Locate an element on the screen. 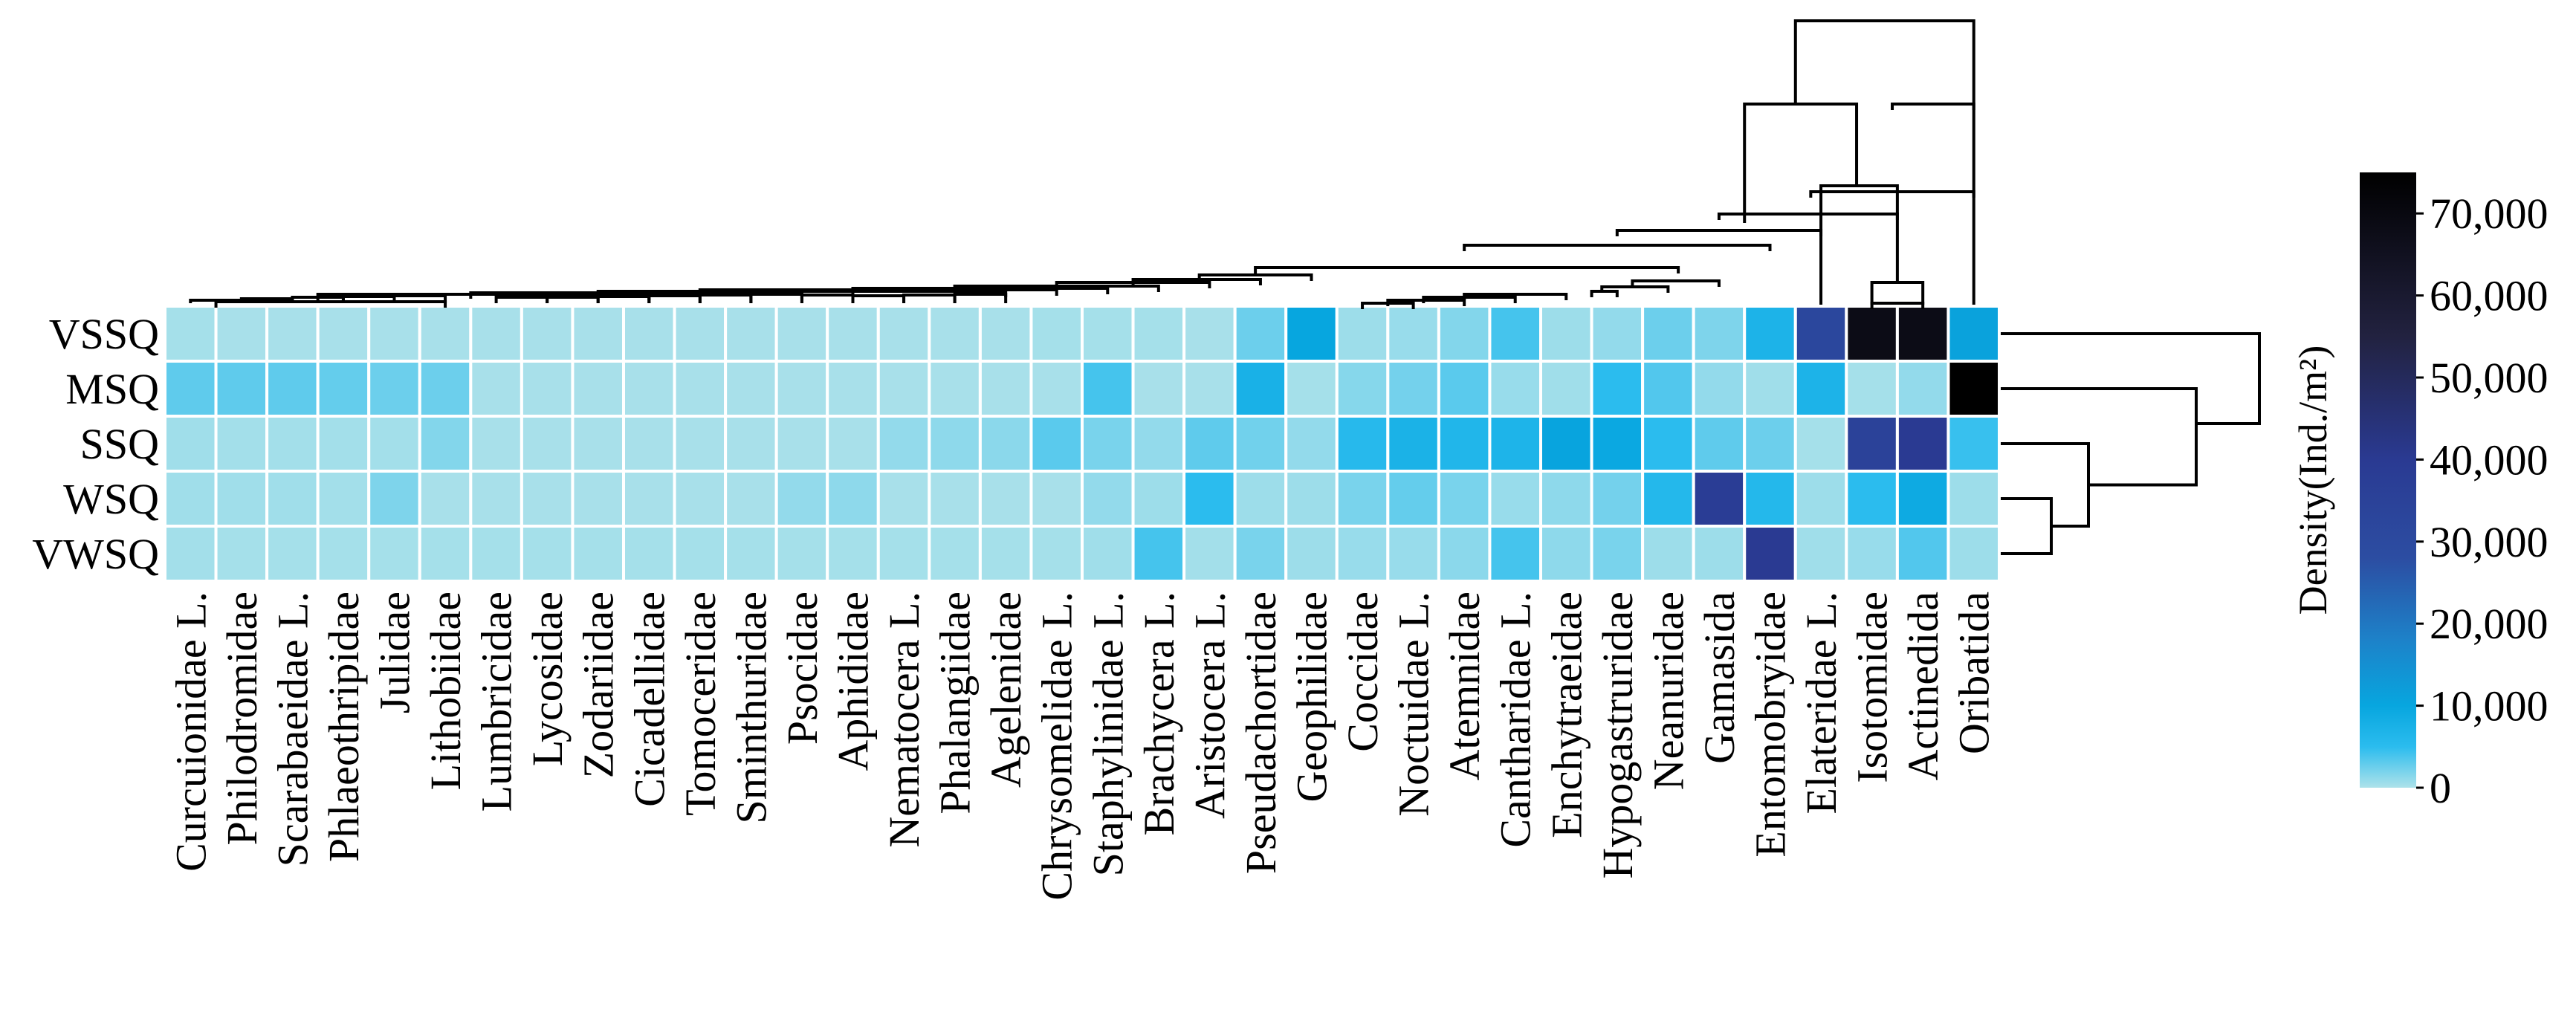 Image resolution: width=2576 pixels, height=1027 pixels. row-label: MSQ is located at coordinates (112, 389).